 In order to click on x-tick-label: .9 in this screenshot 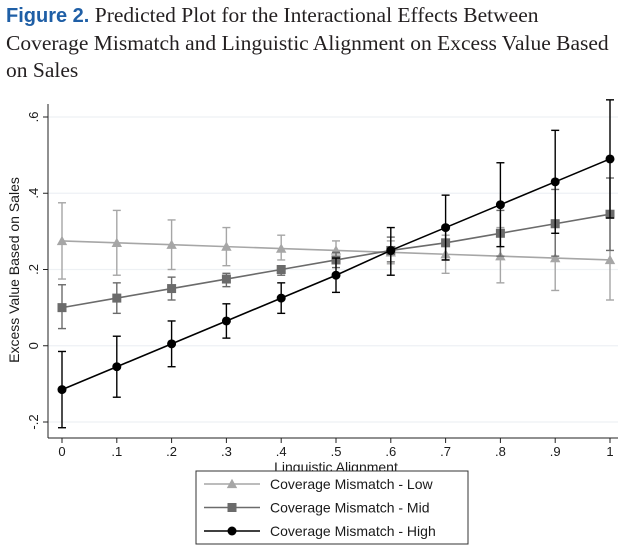, I will do `click(555, 451)`.